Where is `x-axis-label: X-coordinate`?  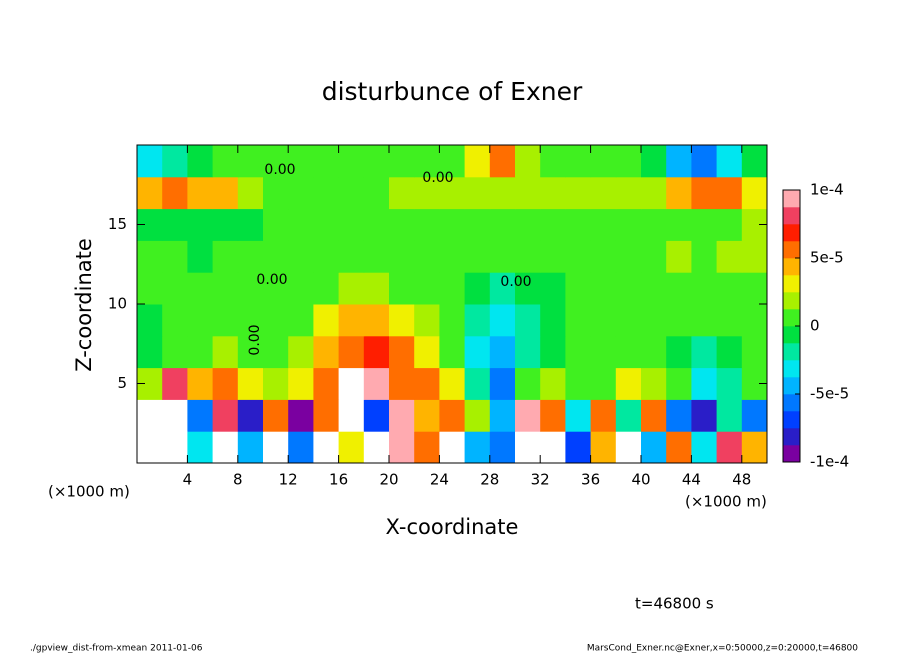 x-axis-label: X-coordinate is located at coordinates (452, 527).